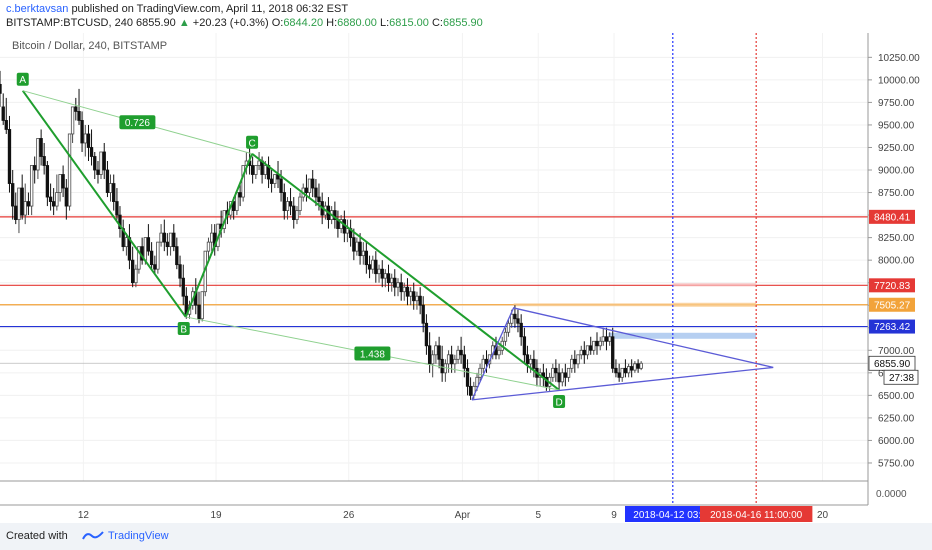  What do you see at coordinates (714, 269) in the screenshot?
I see `vertical-markers` at bounding box center [714, 269].